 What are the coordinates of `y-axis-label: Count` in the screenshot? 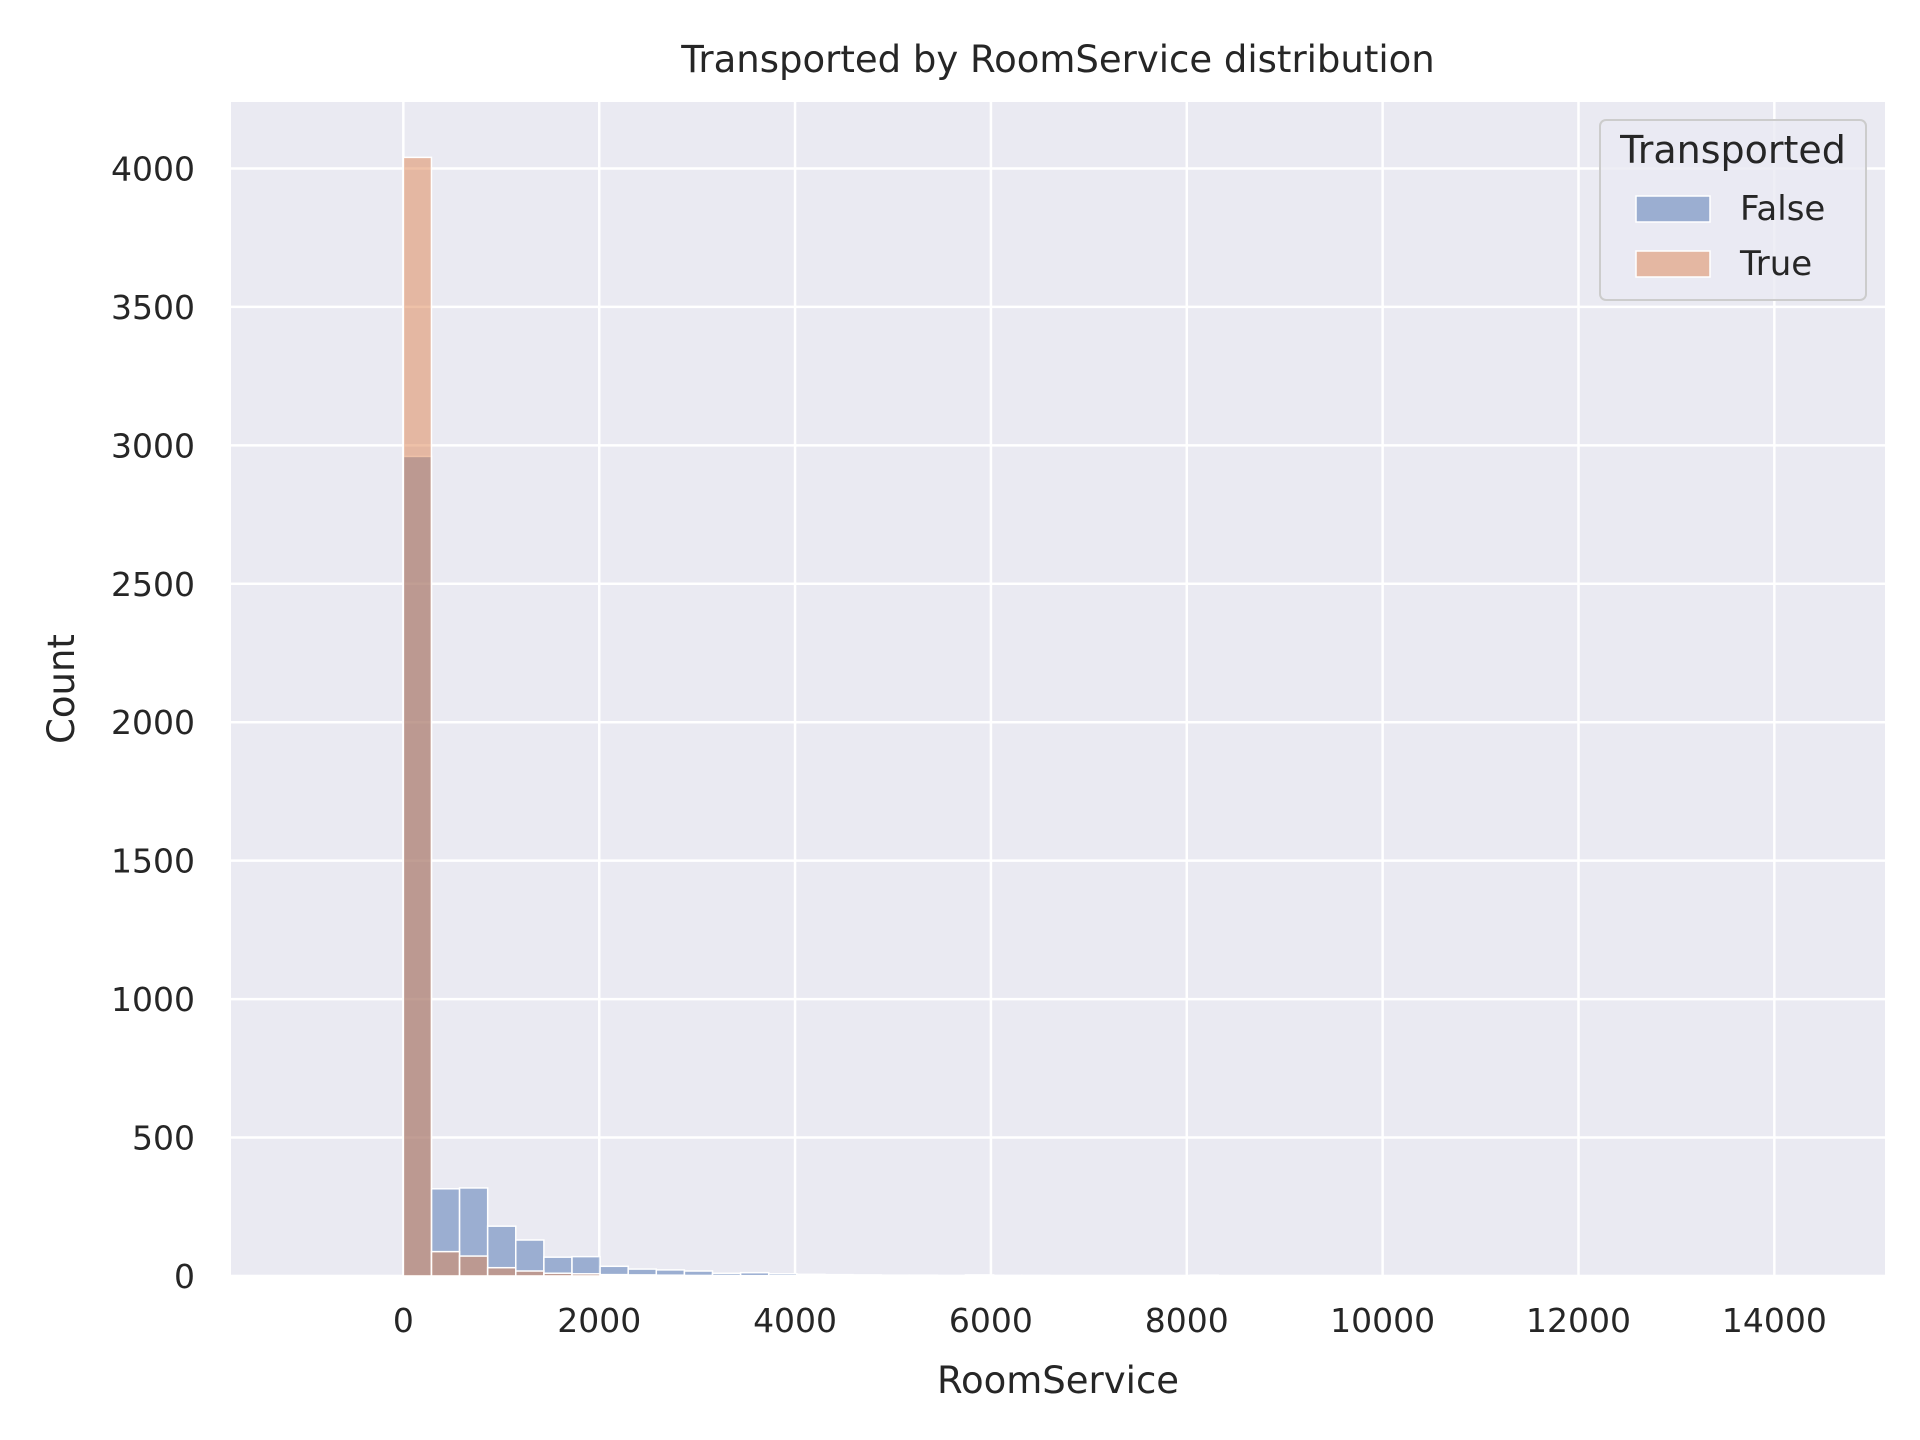 It's located at (61, 689).